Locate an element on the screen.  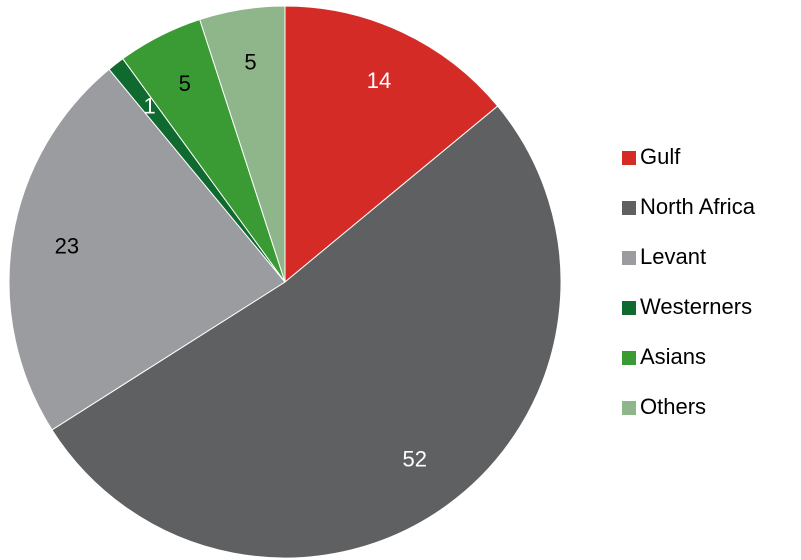
legend-label: Others is located at coordinates (673, 406).